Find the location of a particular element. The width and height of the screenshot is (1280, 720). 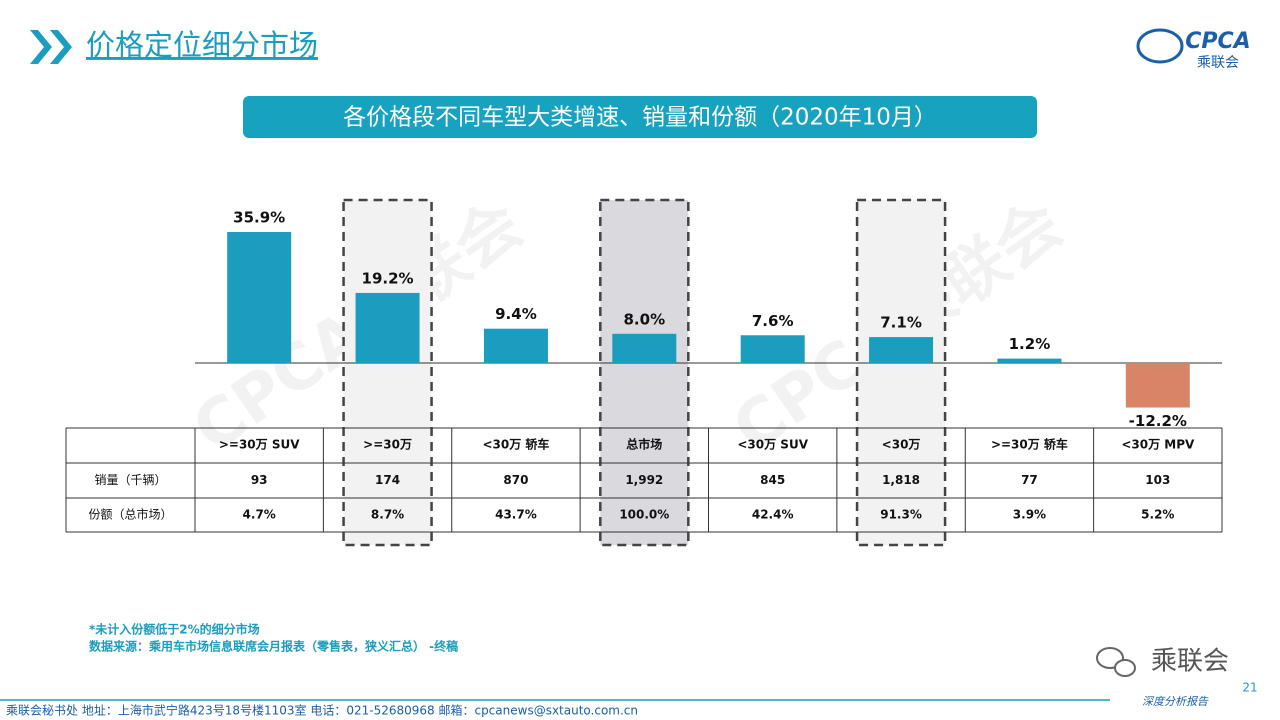

note: *未计入份额低于2%的细分市场 is located at coordinates (174, 629).